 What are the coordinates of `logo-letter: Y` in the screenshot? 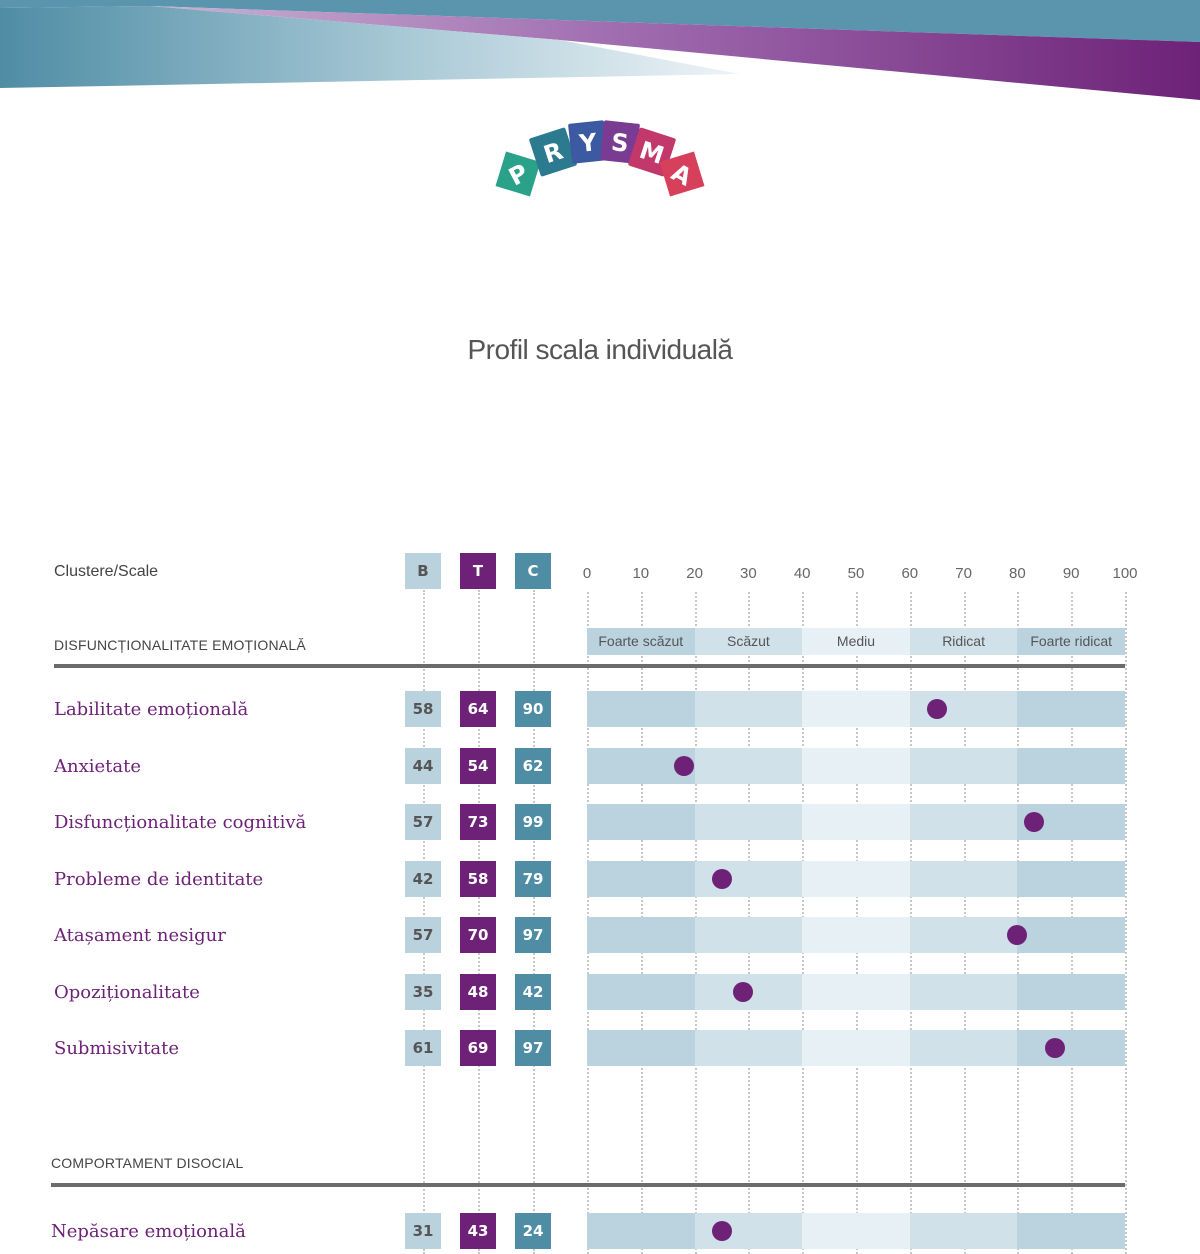 It's located at (588, 143).